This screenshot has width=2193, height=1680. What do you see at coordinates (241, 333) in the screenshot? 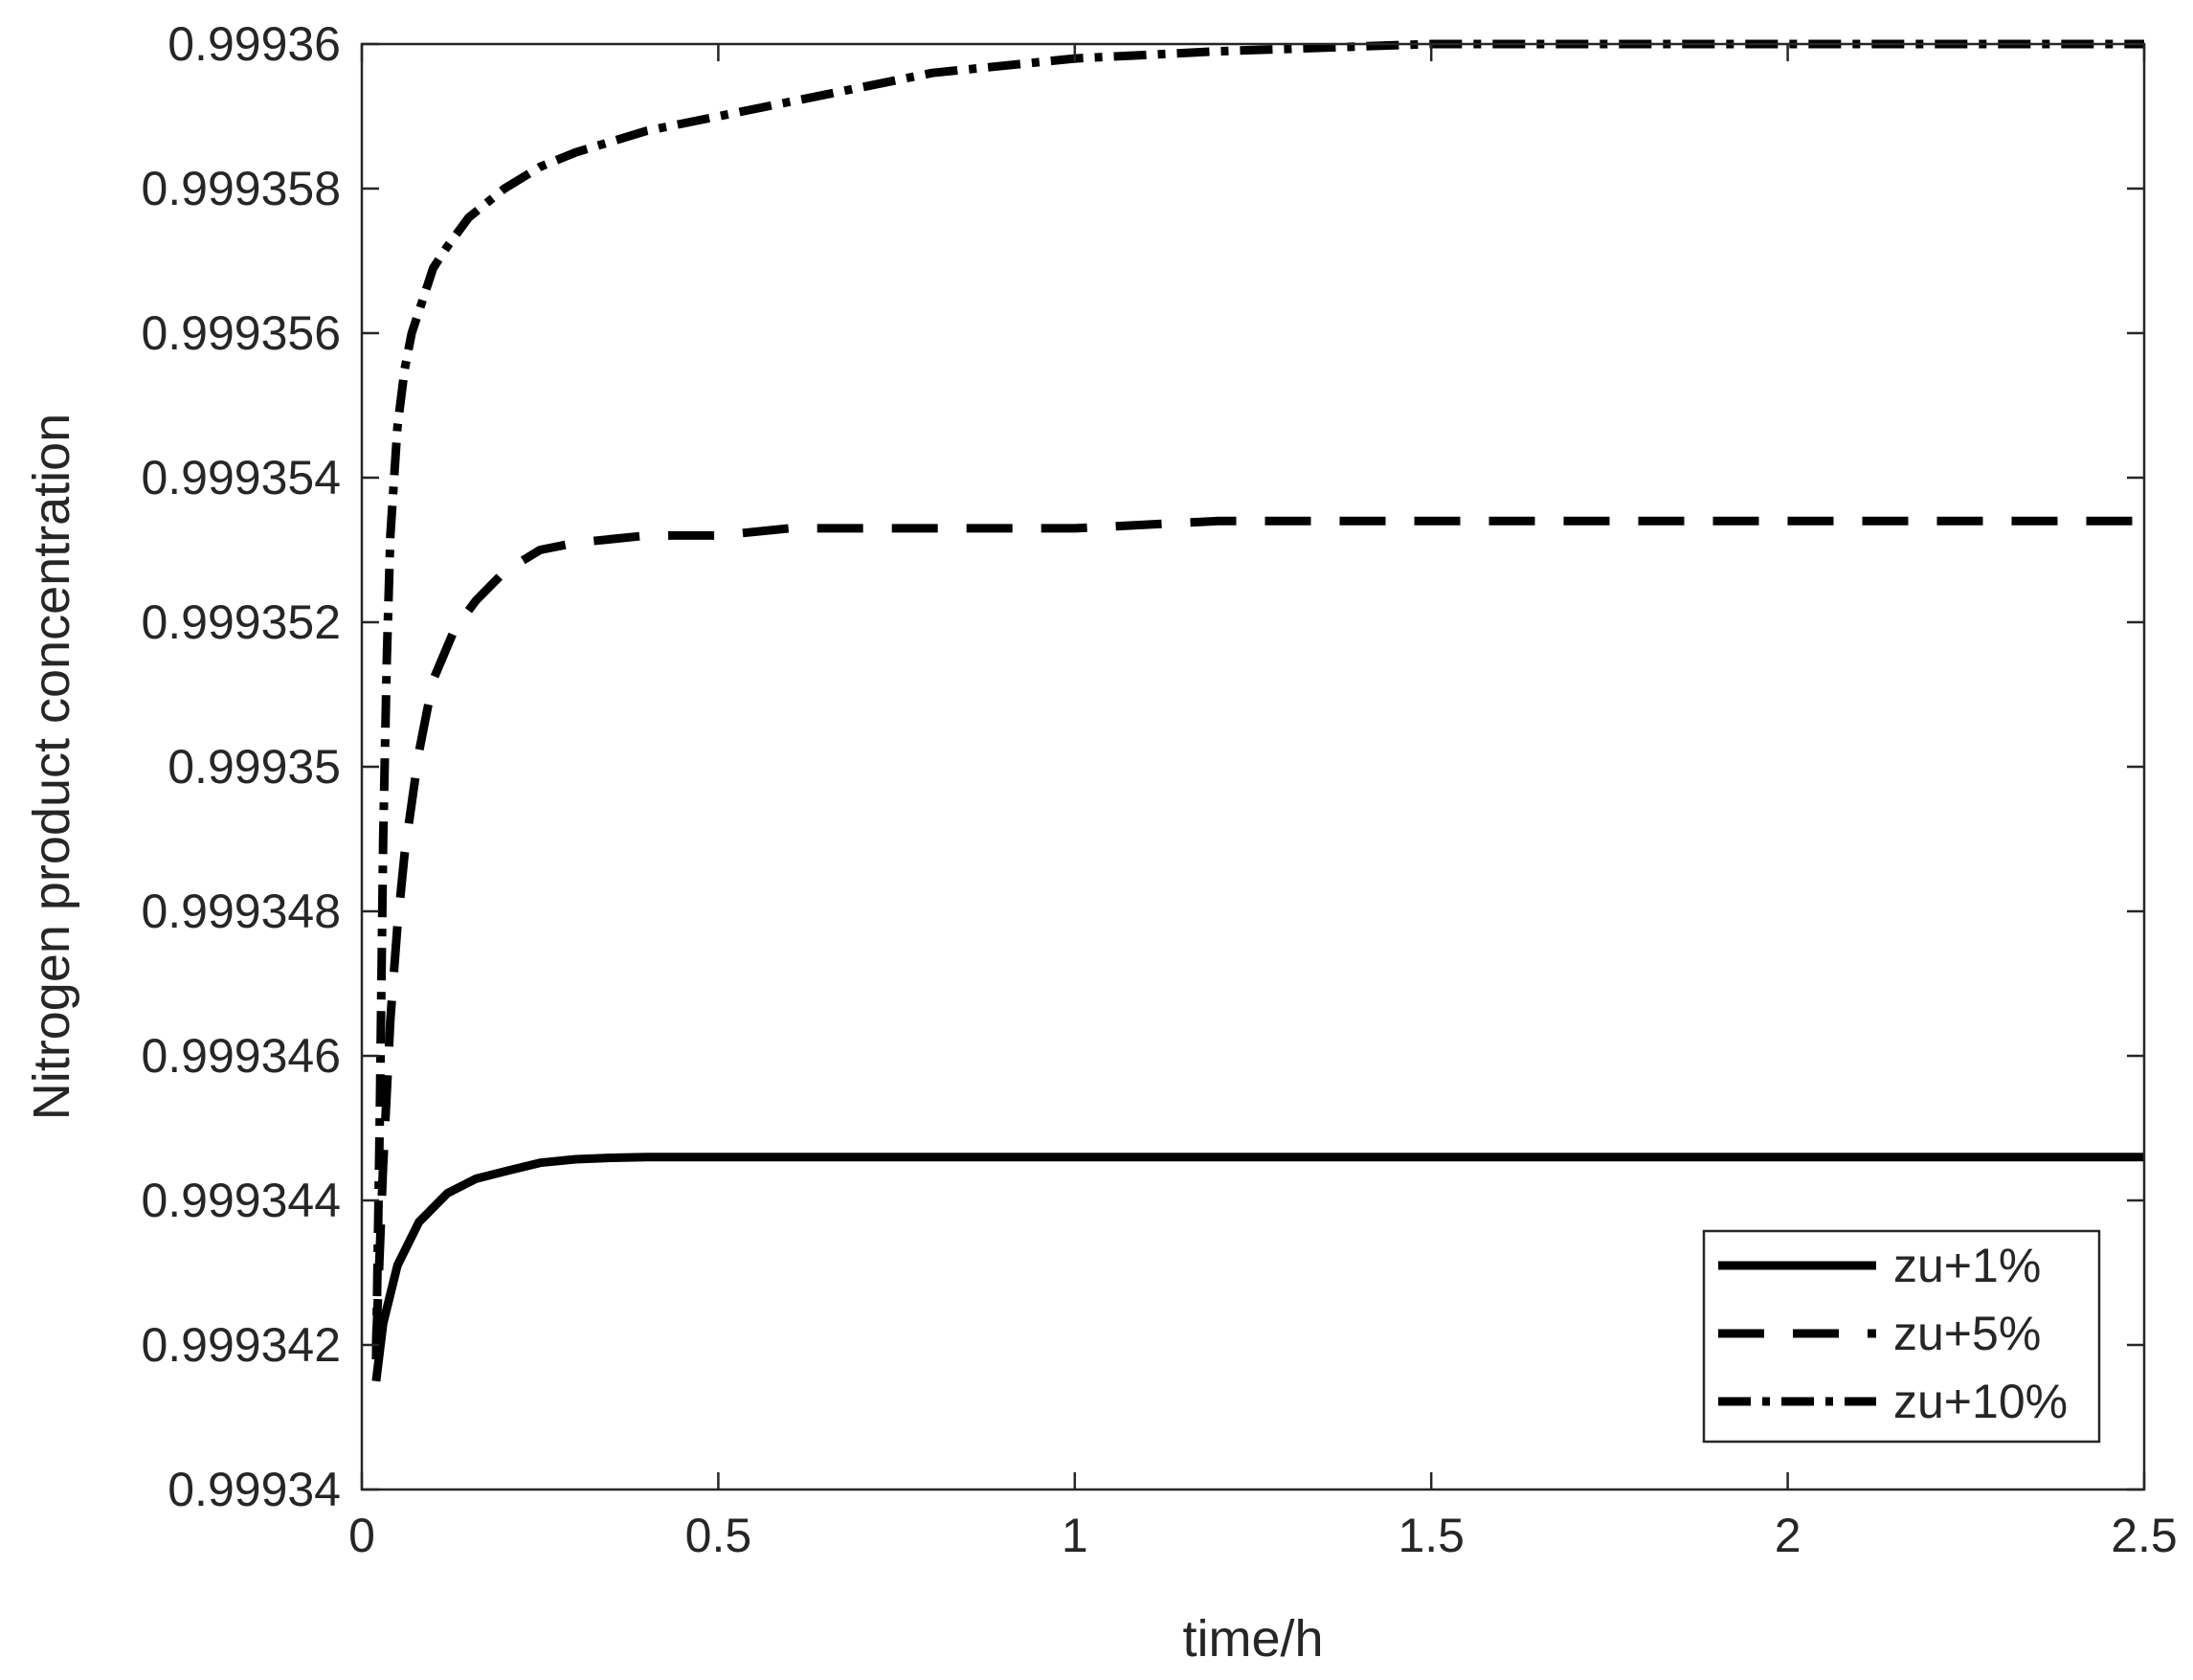
I see `y-tick-label: 0.999356` at bounding box center [241, 333].